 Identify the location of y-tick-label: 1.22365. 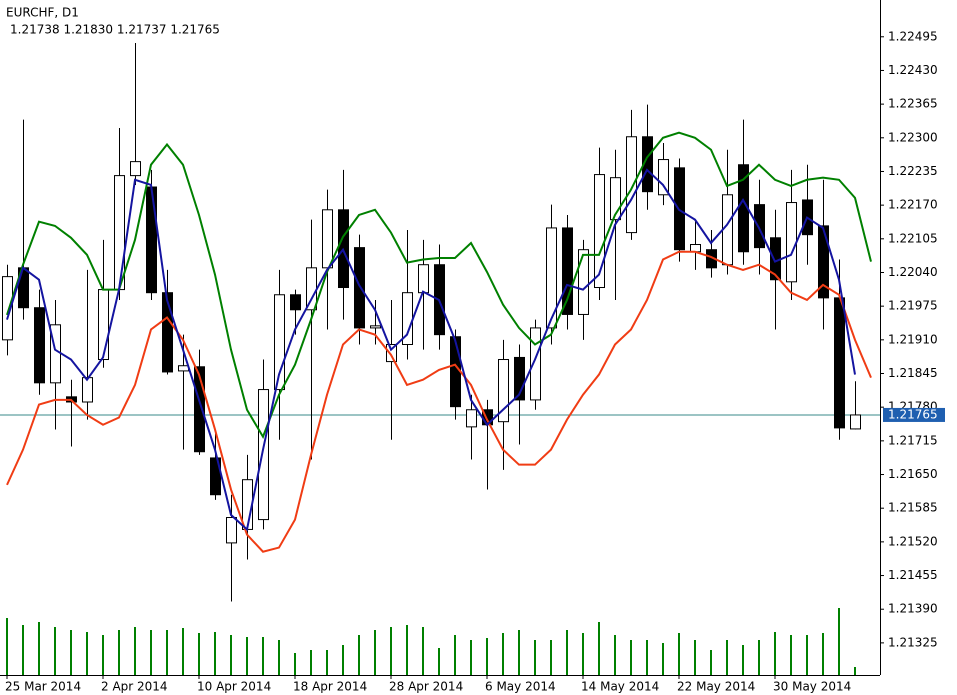
(913, 104).